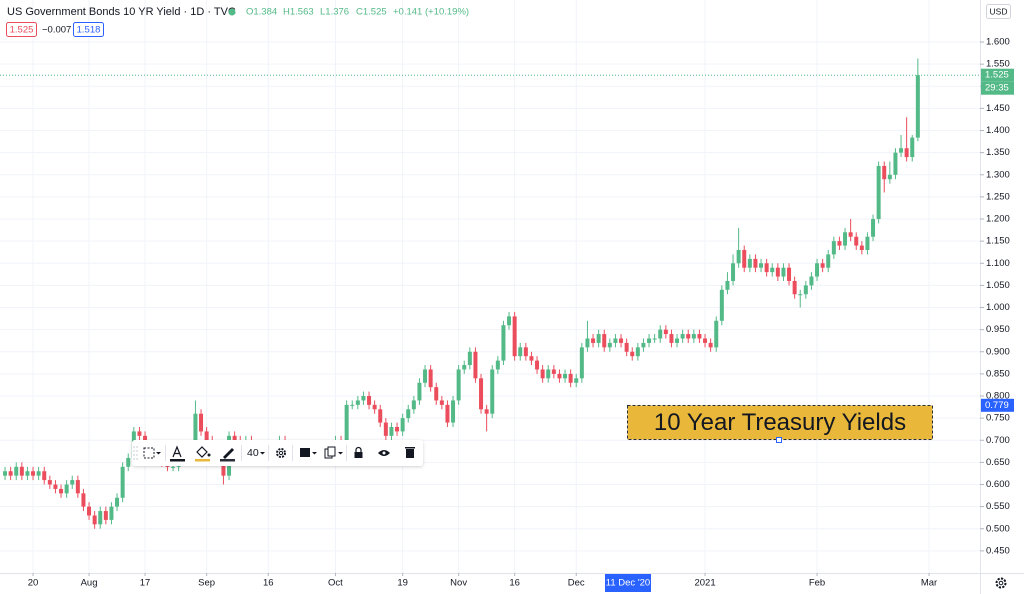  Describe the element at coordinates (998, 196) in the screenshot. I see `y-tick-label: 1.250` at that location.